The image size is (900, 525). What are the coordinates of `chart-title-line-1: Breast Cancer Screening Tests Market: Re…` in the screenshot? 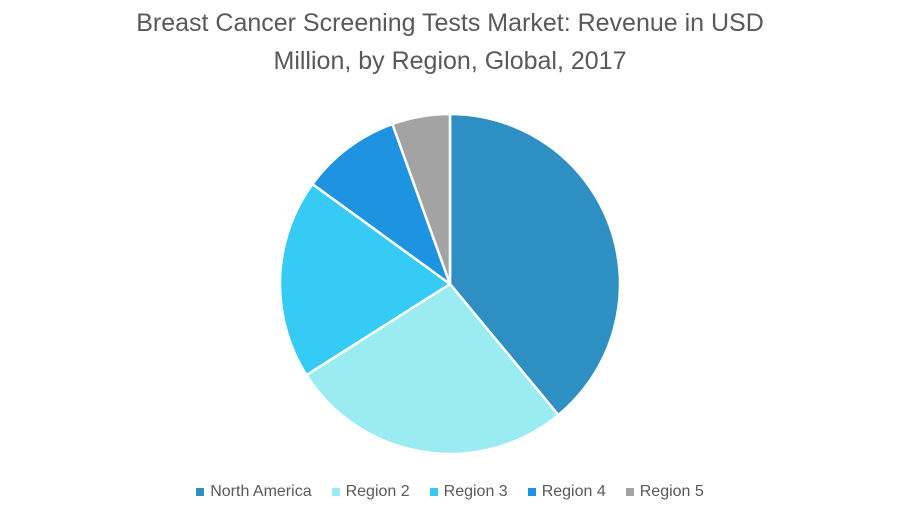 It's located at (450, 23).